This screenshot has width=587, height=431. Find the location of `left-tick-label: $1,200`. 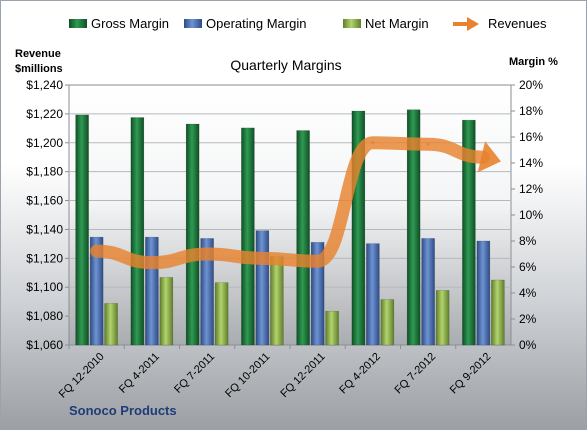

left-tick-label: $1,200 is located at coordinates (44, 143).